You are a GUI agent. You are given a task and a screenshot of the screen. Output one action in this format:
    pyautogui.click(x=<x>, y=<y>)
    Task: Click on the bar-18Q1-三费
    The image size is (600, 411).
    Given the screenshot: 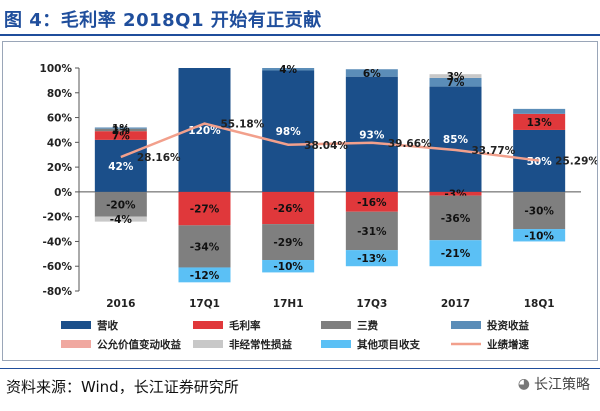 What is the action you would take?
    pyautogui.click(x=539, y=210)
    